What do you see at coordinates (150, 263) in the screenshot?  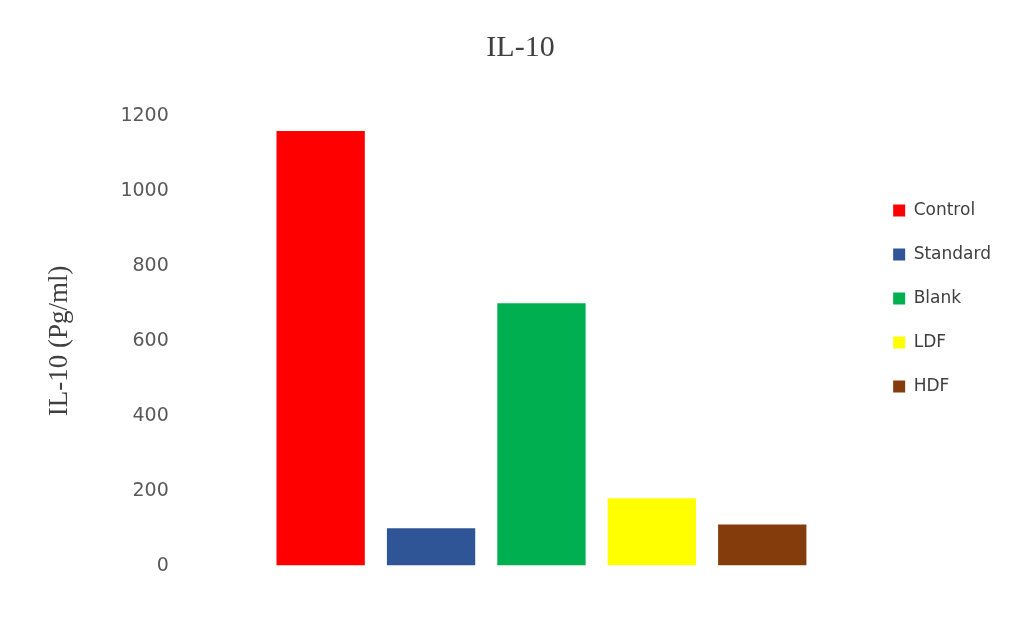 I see `y-tick-label: 800` at bounding box center [150, 263].